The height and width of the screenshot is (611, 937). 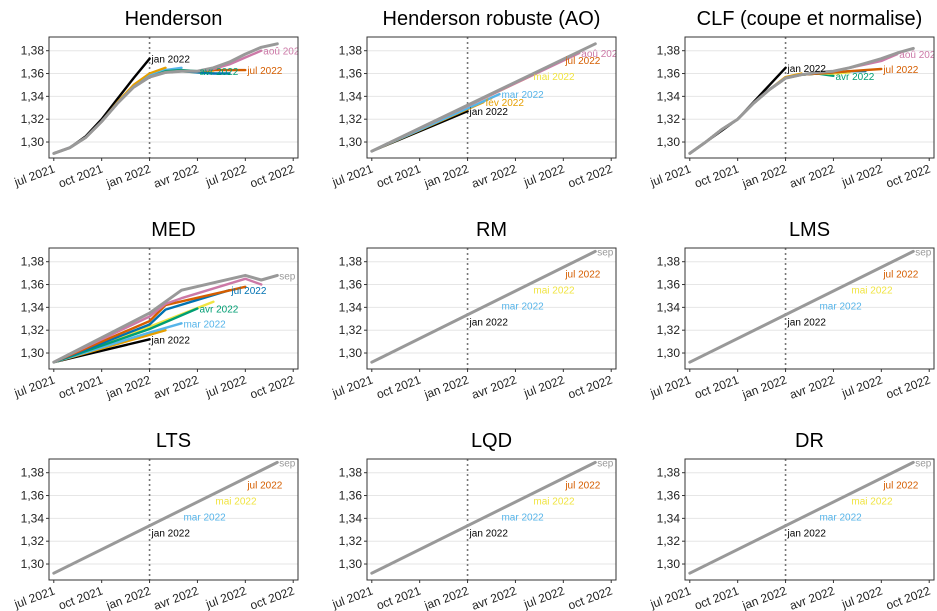 What do you see at coordinates (522, 95) in the screenshot?
I see `series-label-mar: mar 2022` at bounding box center [522, 95].